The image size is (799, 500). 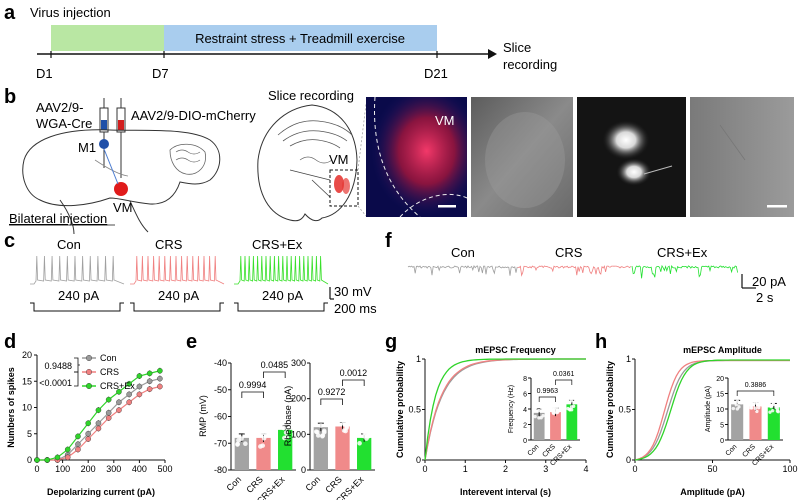 What do you see at coordinates (732, 450) in the screenshot?
I see `h-inset-cat-label-0: Con` at bounding box center [732, 450].